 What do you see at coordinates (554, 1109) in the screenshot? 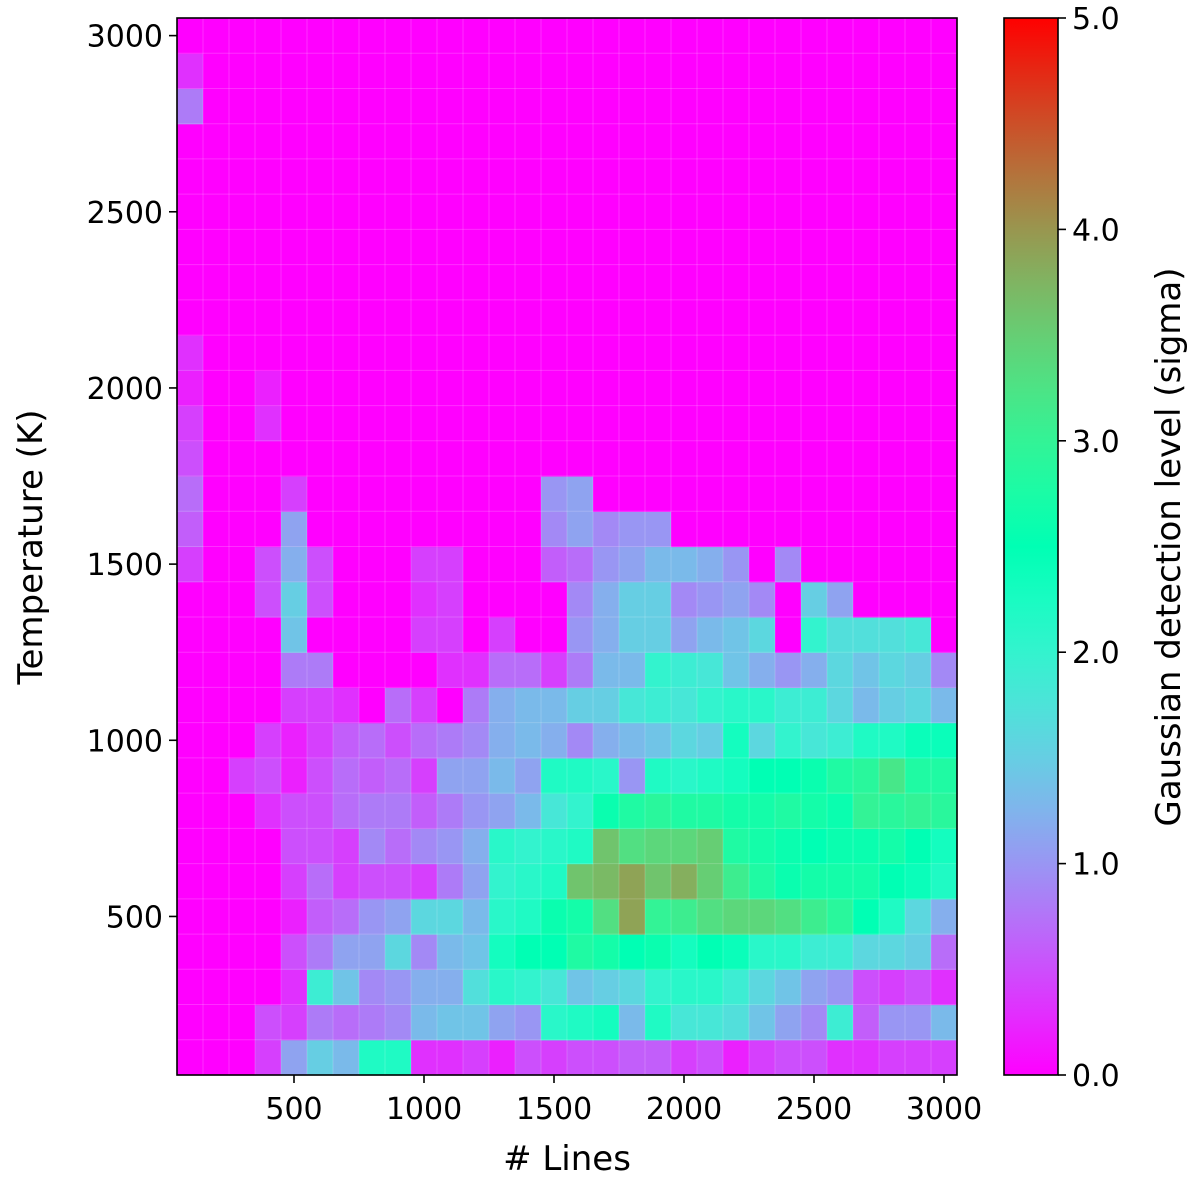
I see `x-tick-label: 1500` at bounding box center [554, 1109].